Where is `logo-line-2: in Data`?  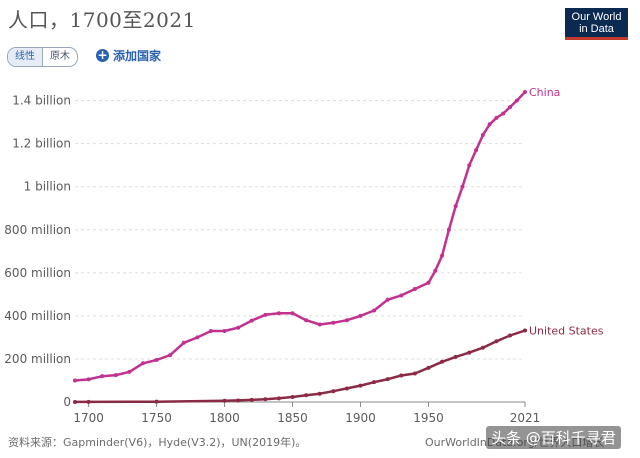
logo-line-2: in Data is located at coordinates (596, 29).